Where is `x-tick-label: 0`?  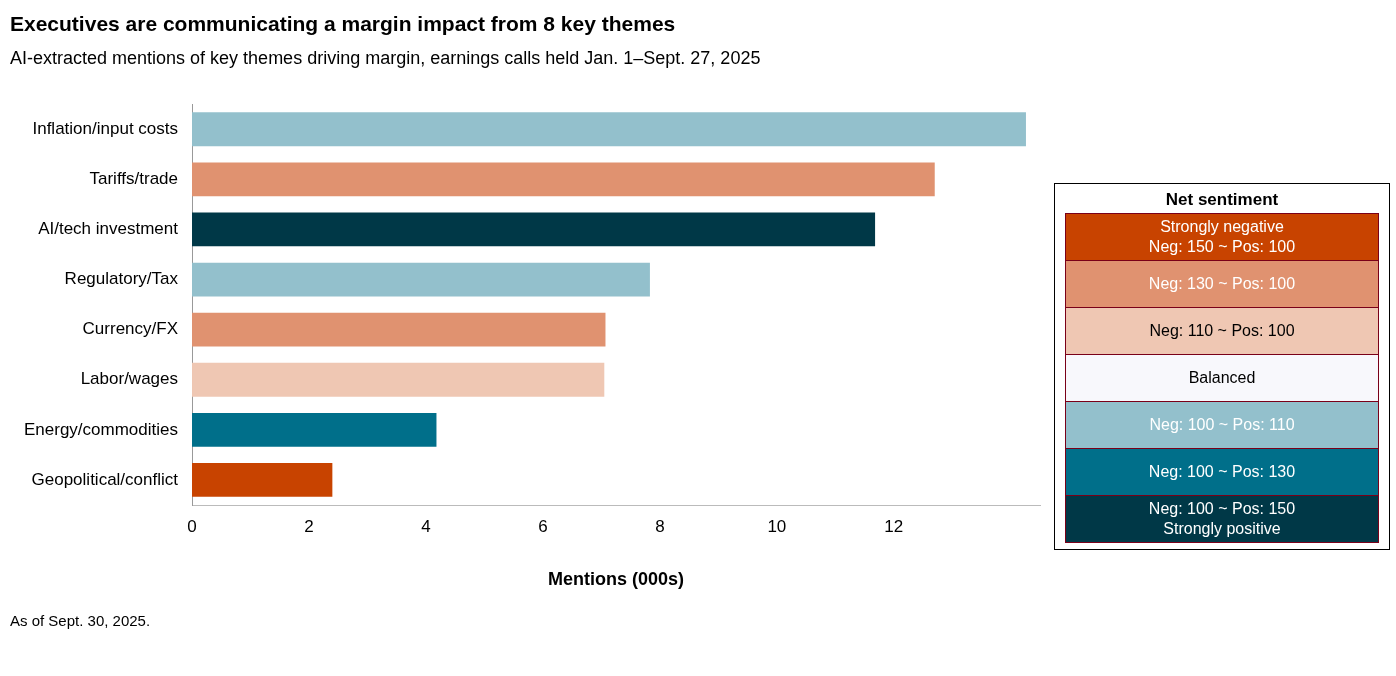
x-tick-label: 0 is located at coordinates (192, 526).